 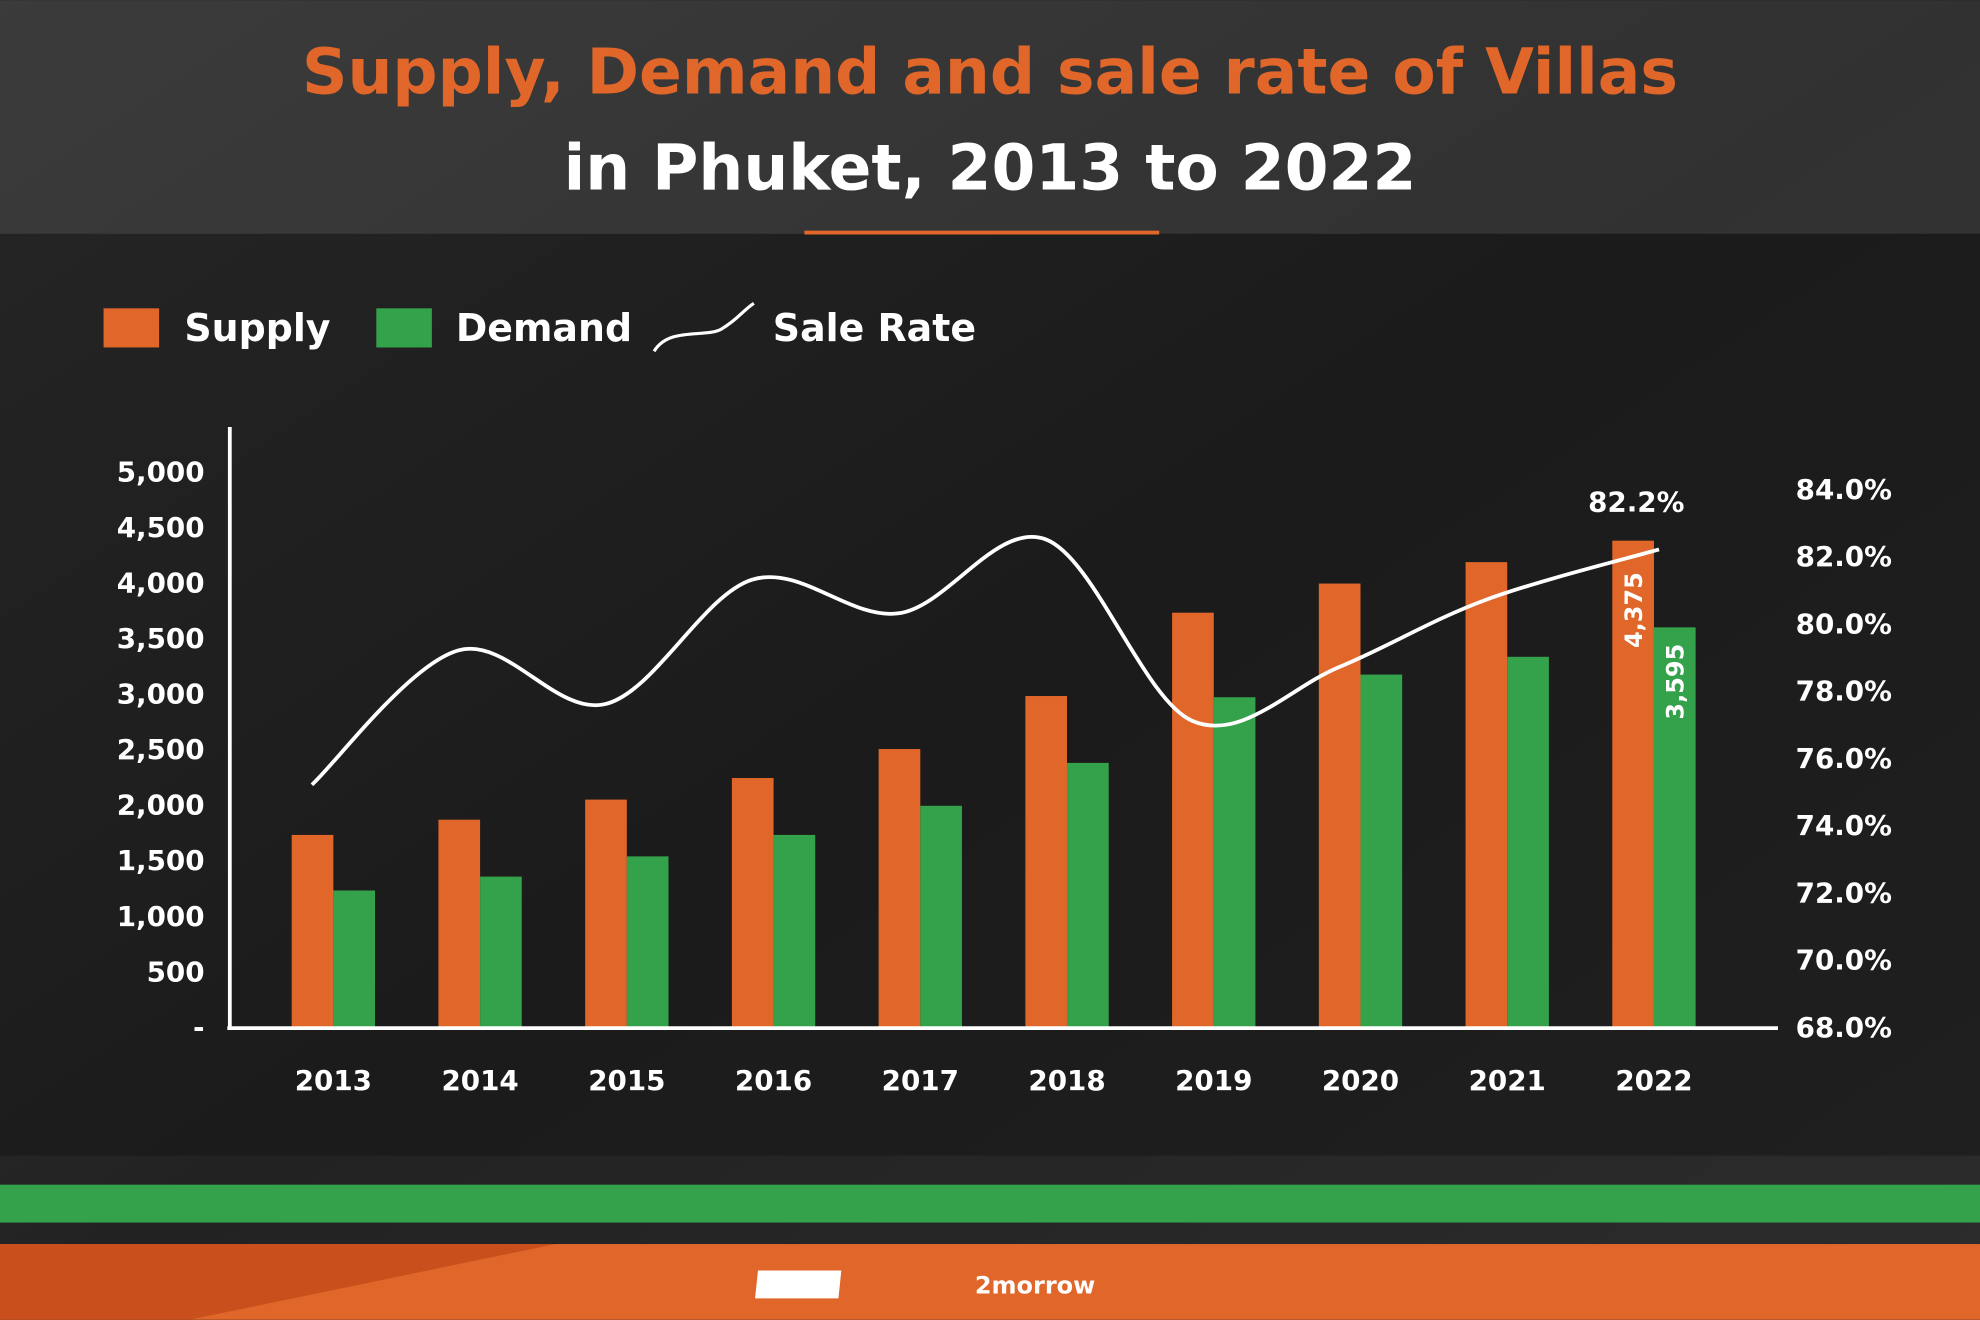 I want to click on line-sale-rate, so click(x=985, y=661).